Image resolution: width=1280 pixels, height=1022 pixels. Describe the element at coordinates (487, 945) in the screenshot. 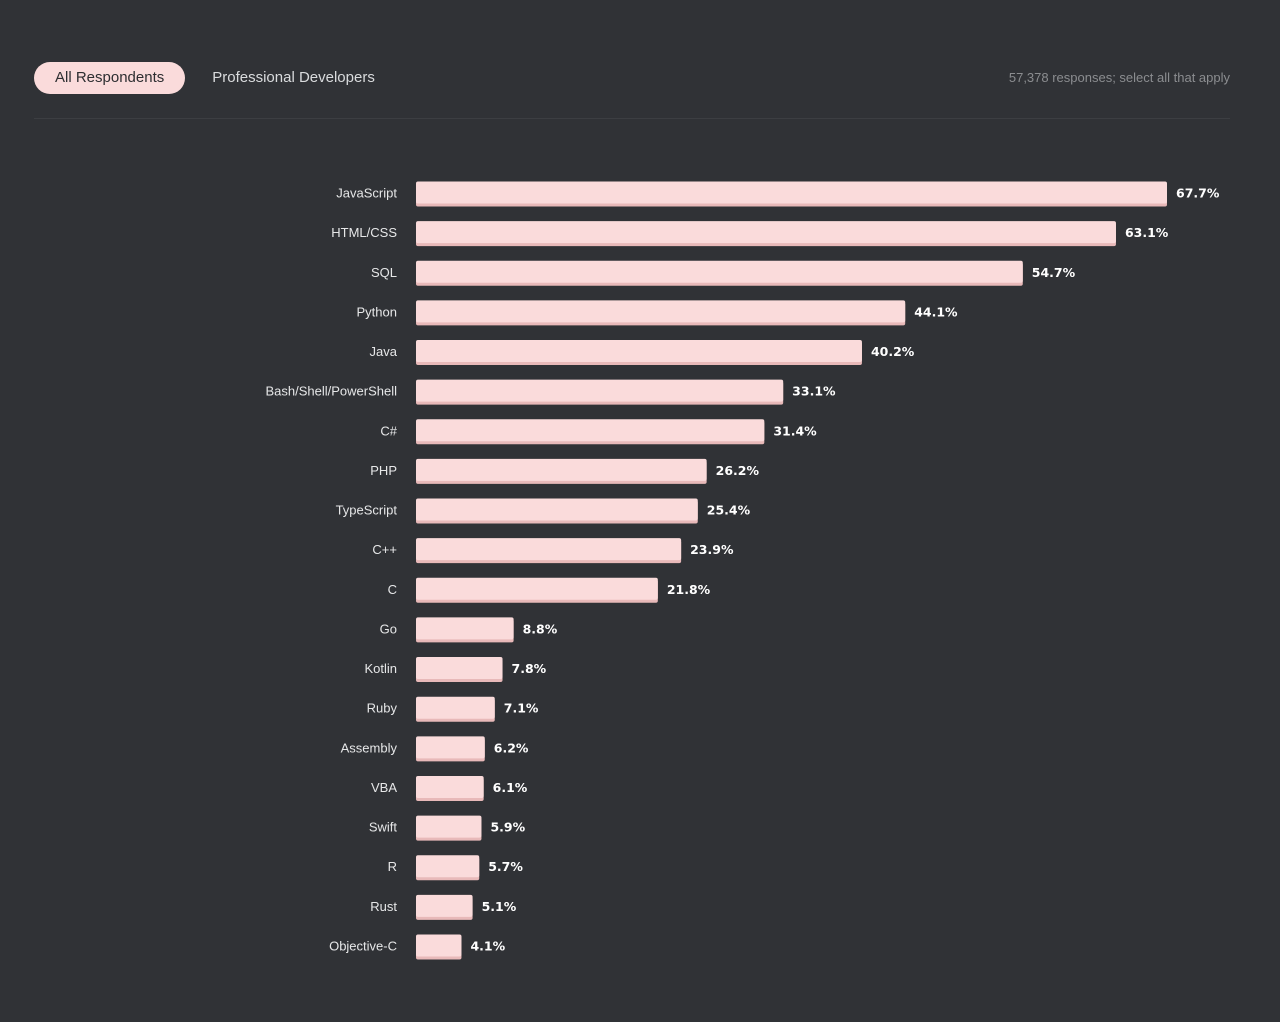

I see `value-label-objective-c: 4.1%` at that location.